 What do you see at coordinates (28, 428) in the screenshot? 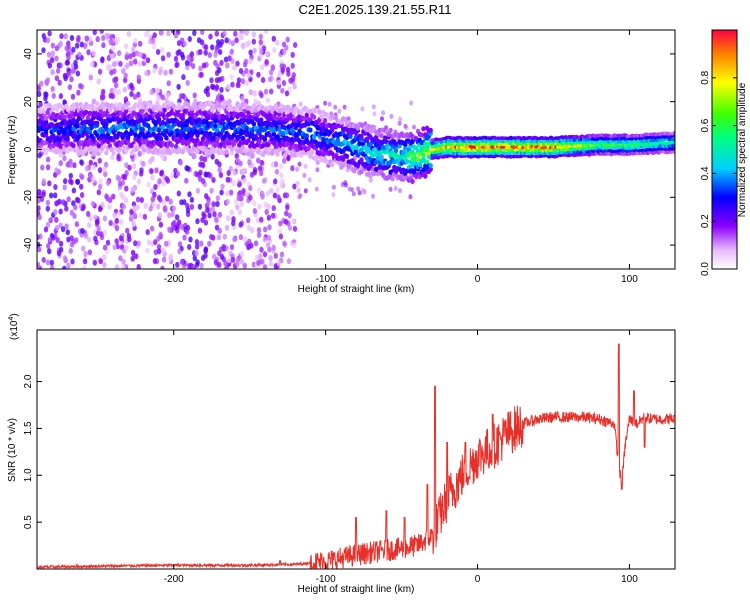
I see `y-tick-label: 1.5` at bounding box center [28, 428].